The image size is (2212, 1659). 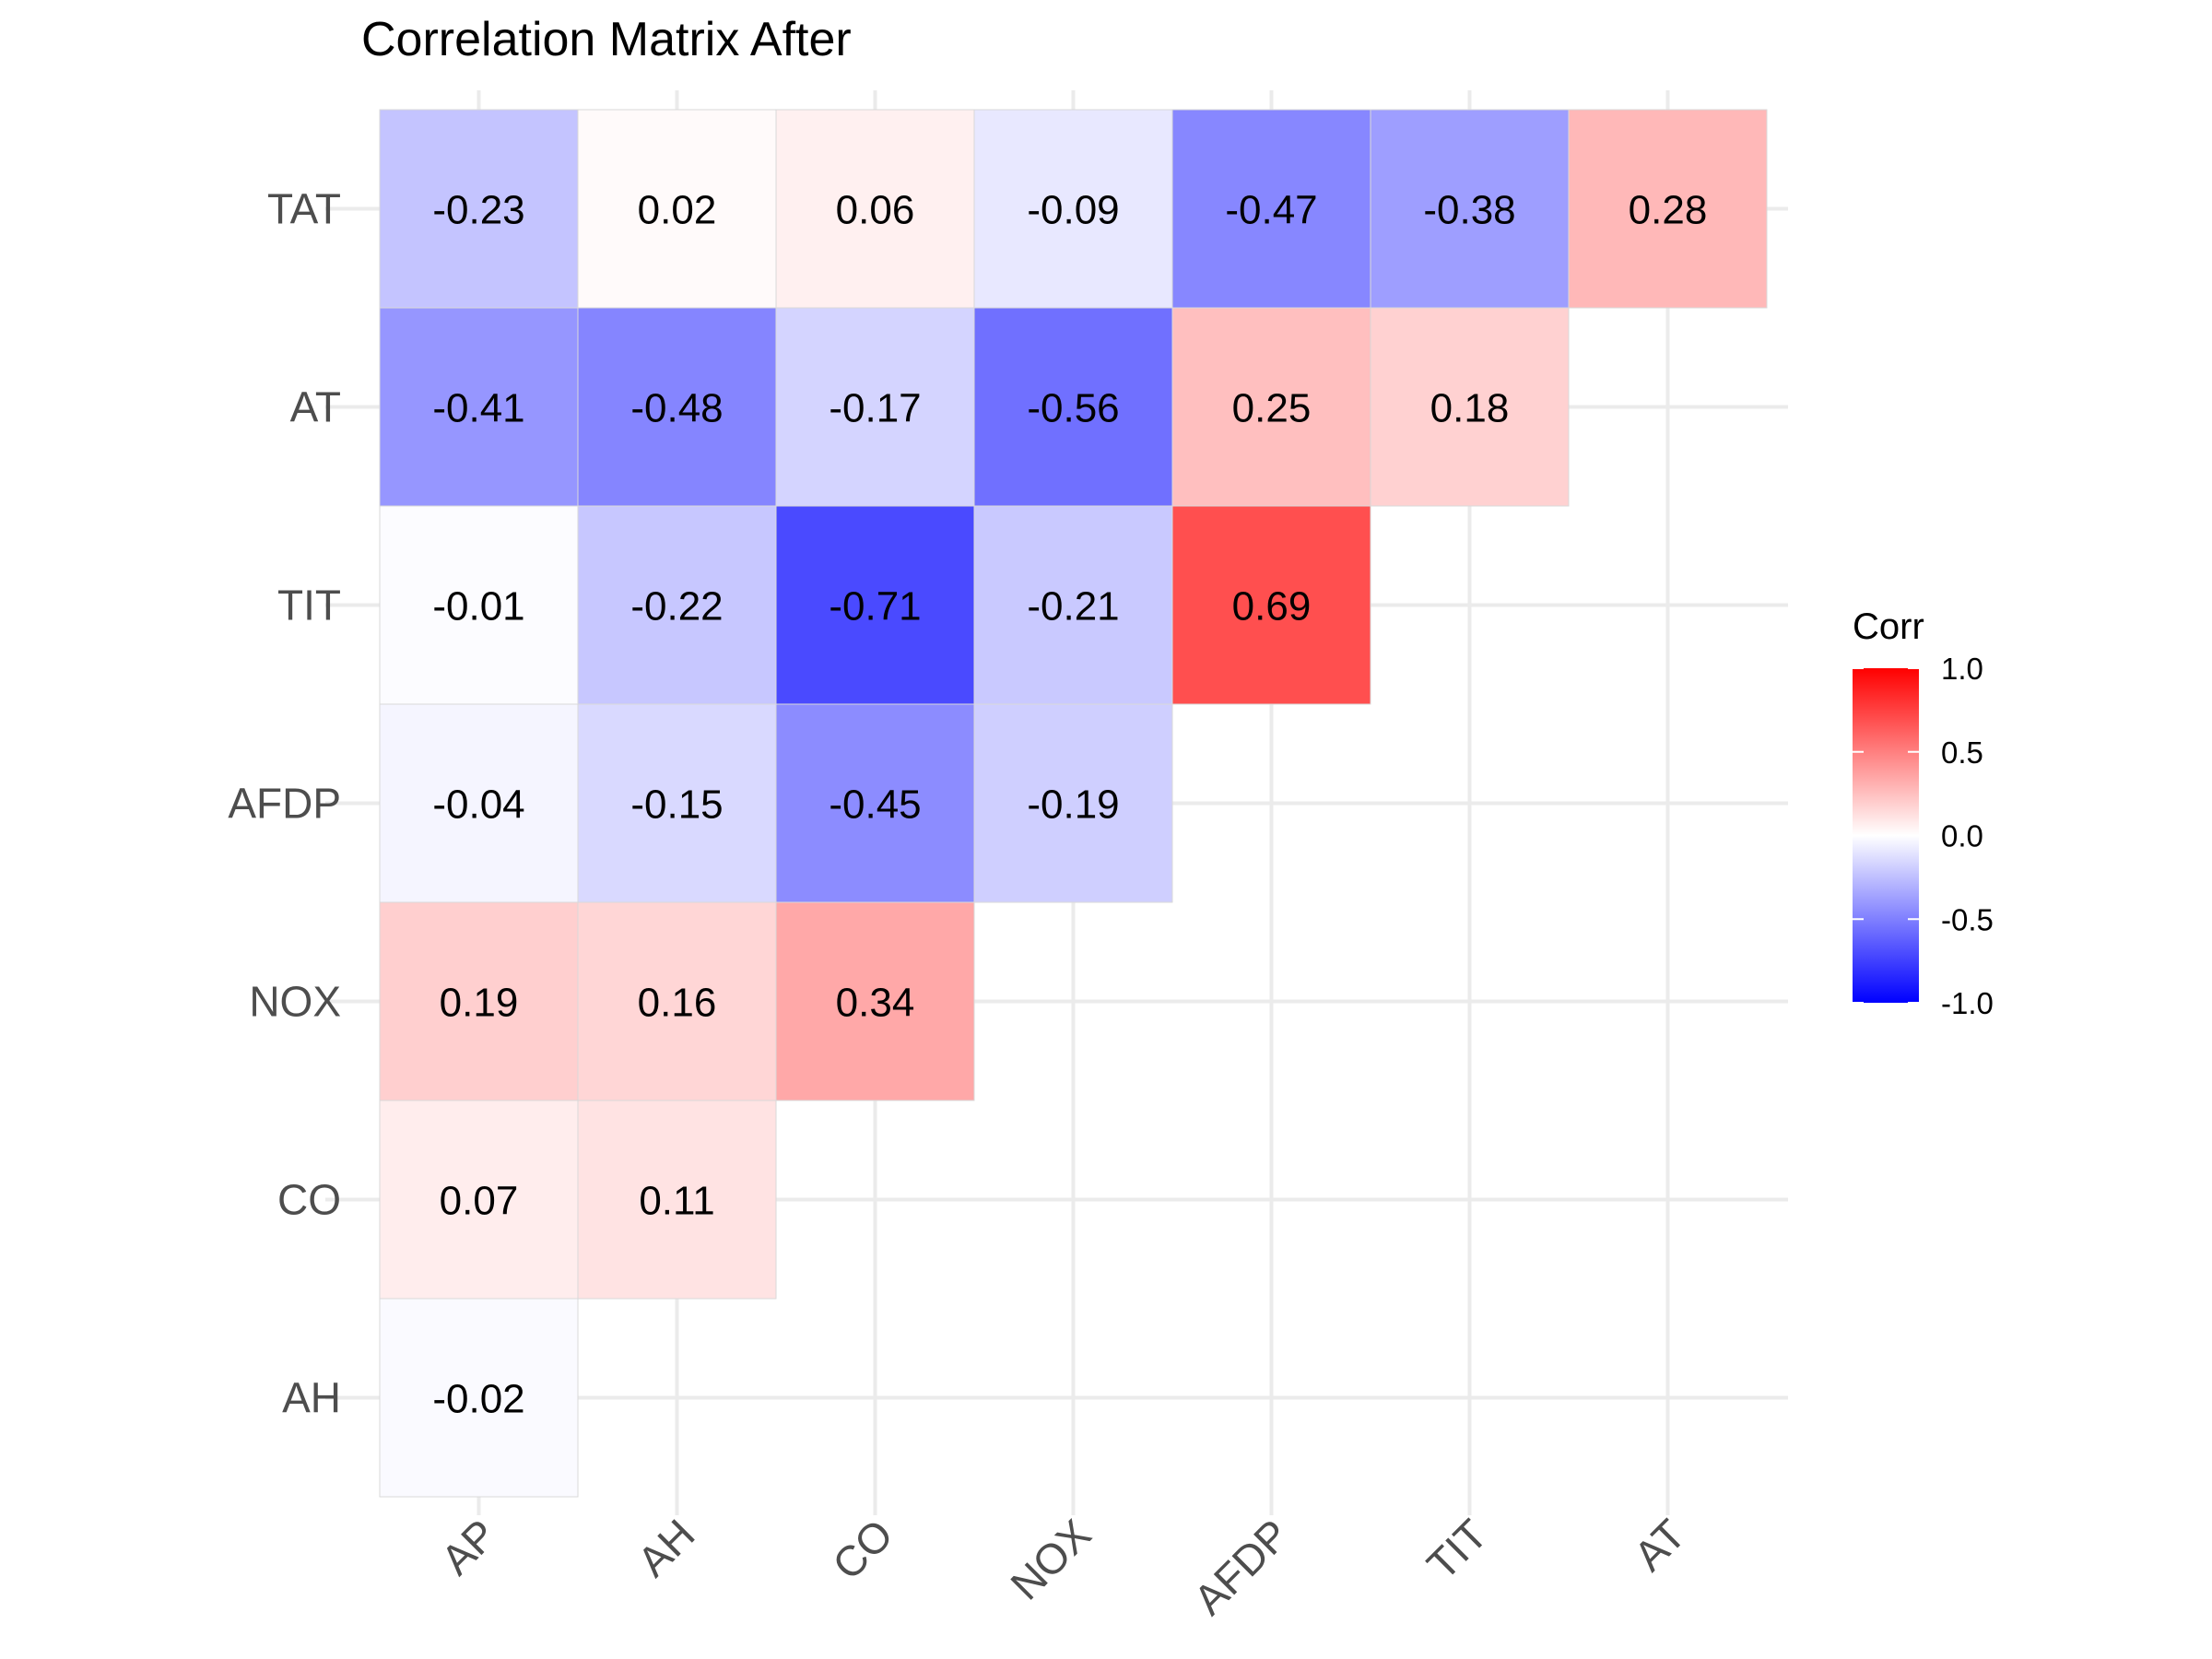 I want to click on heatmap-cell: 0.11, so click(x=677, y=1200).